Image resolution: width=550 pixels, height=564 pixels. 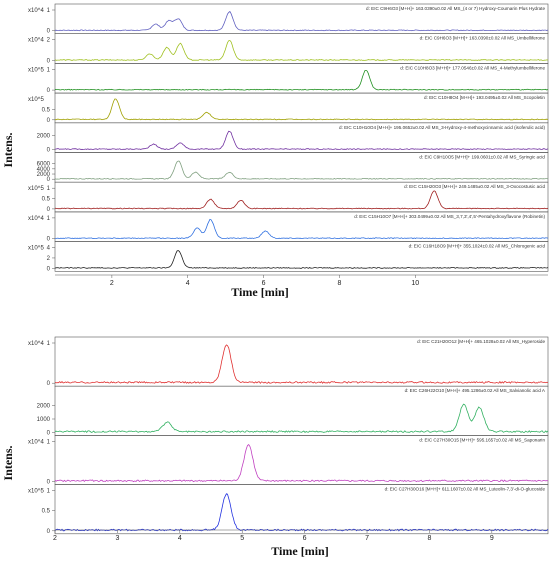 What do you see at coordinates (44, 170) in the screenshot?
I see `y-tick-label: 4000` at bounding box center [44, 170].